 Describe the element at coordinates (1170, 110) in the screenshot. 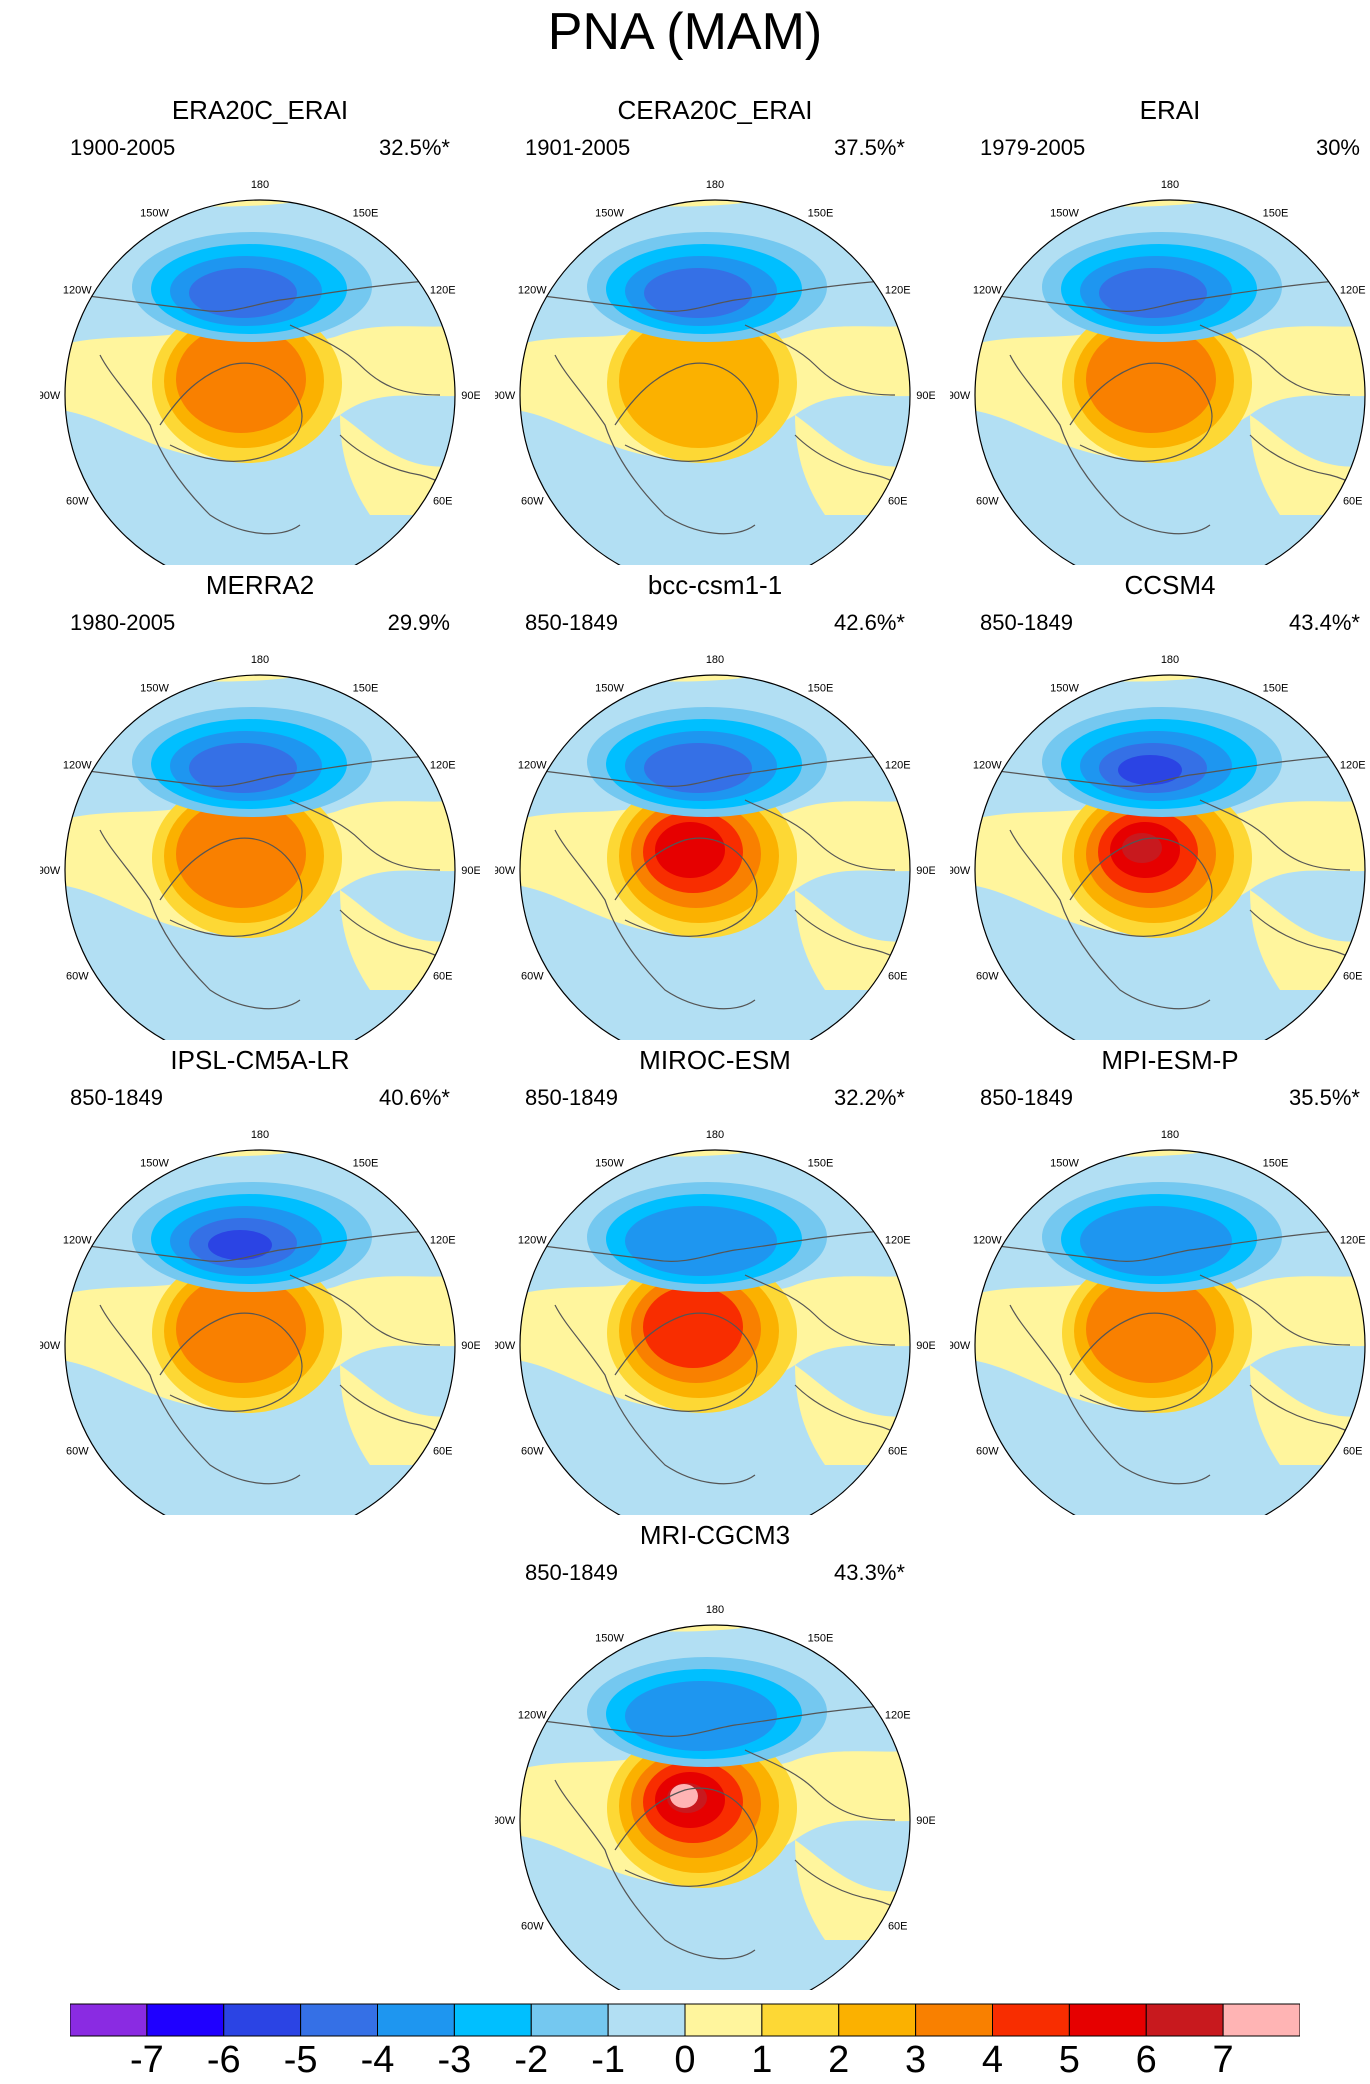

I see `panel-title: ERAI` at that location.